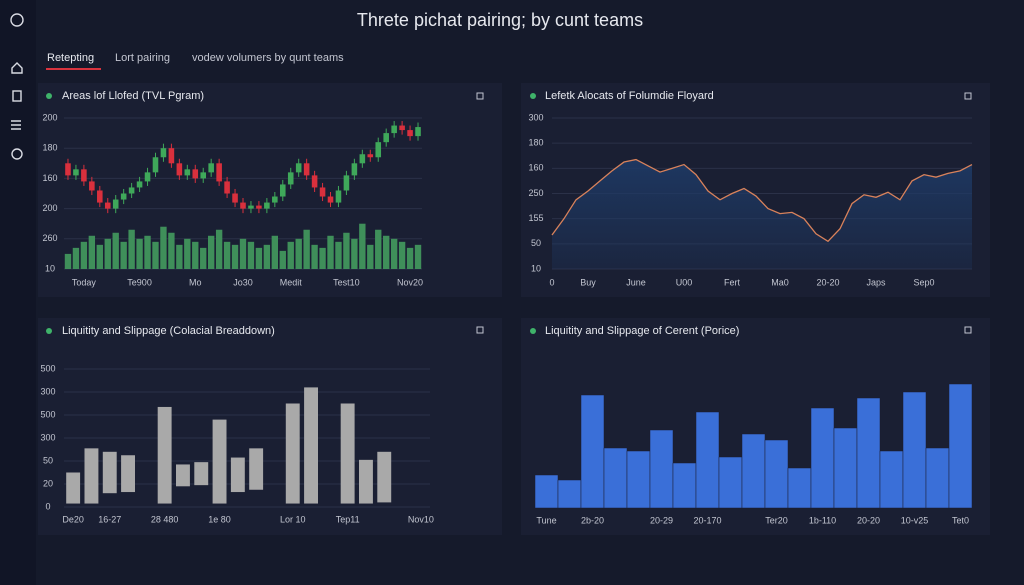  What do you see at coordinates (73, 69) in the screenshot?
I see `tab-underline` at bounding box center [73, 69].